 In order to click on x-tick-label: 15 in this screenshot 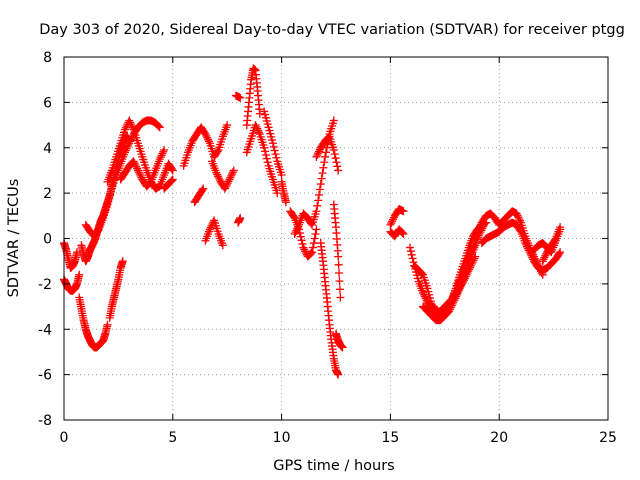, I will do `click(390, 438)`.